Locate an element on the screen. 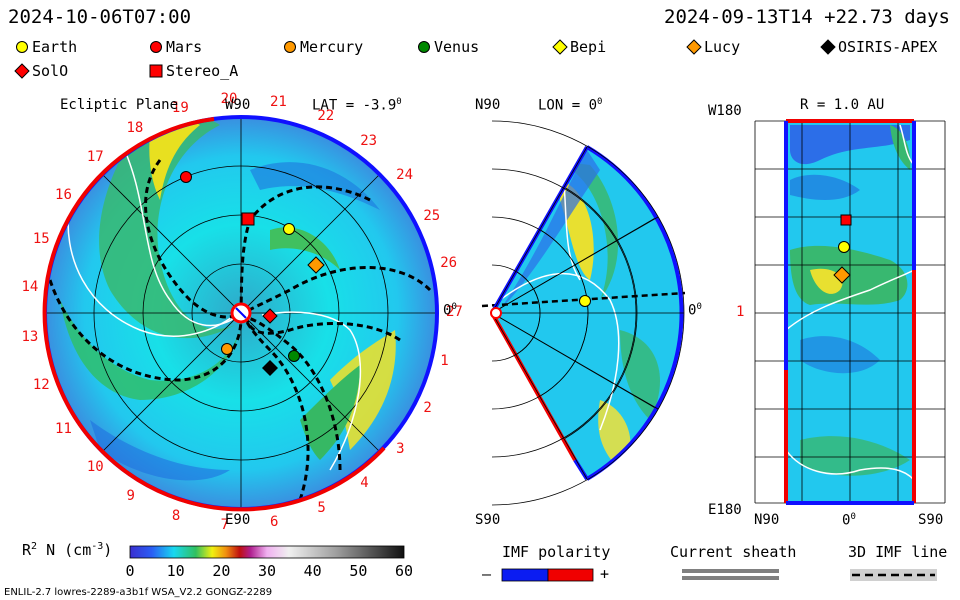 This screenshot has height=600, width=960. sector-number: 19 is located at coordinates (180, 107).